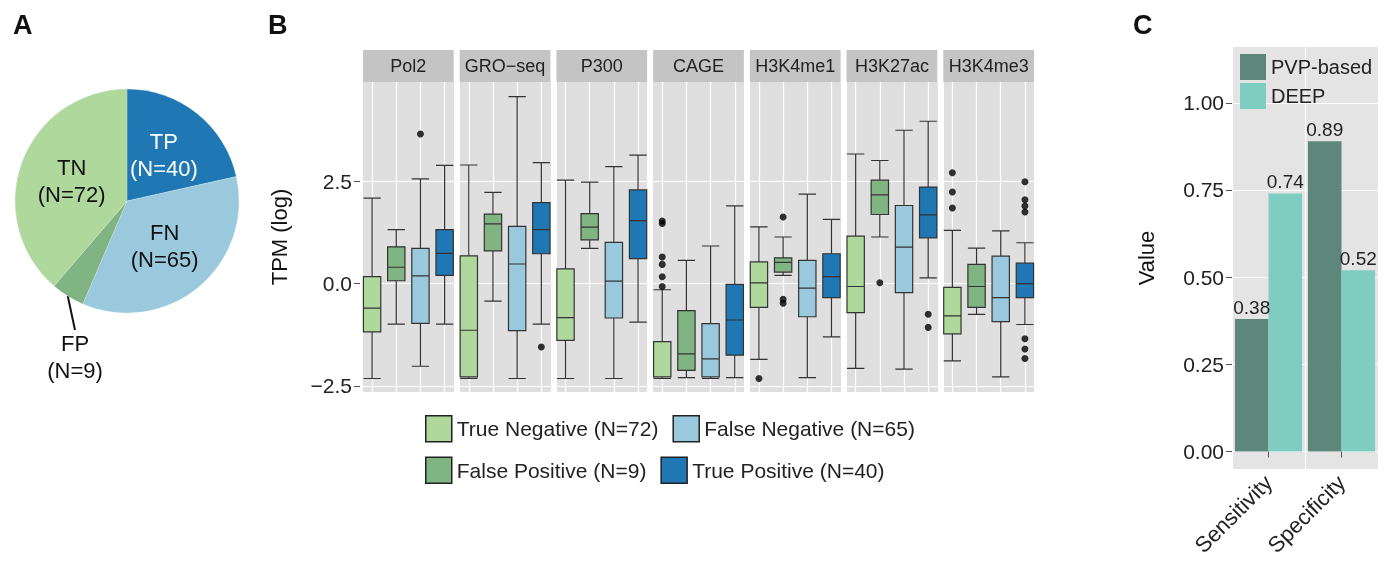 The width and height of the screenshot is (1391, 586). What do you see at coordinates (163, 141) in the screenshot?
I see `slice-label: TP` at bounding box center [163, 141].